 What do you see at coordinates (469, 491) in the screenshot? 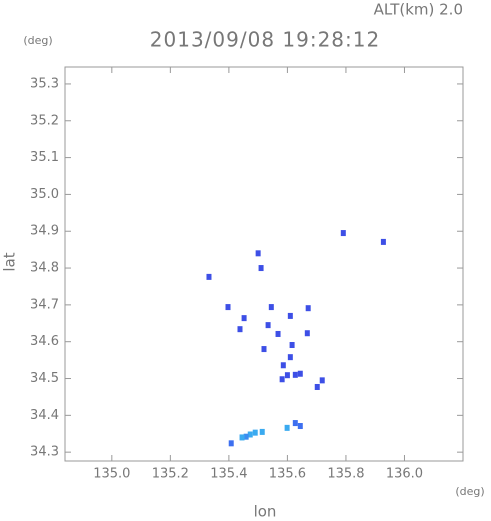
I see `x-unit: (deg)` at bounding box center [469, 491].